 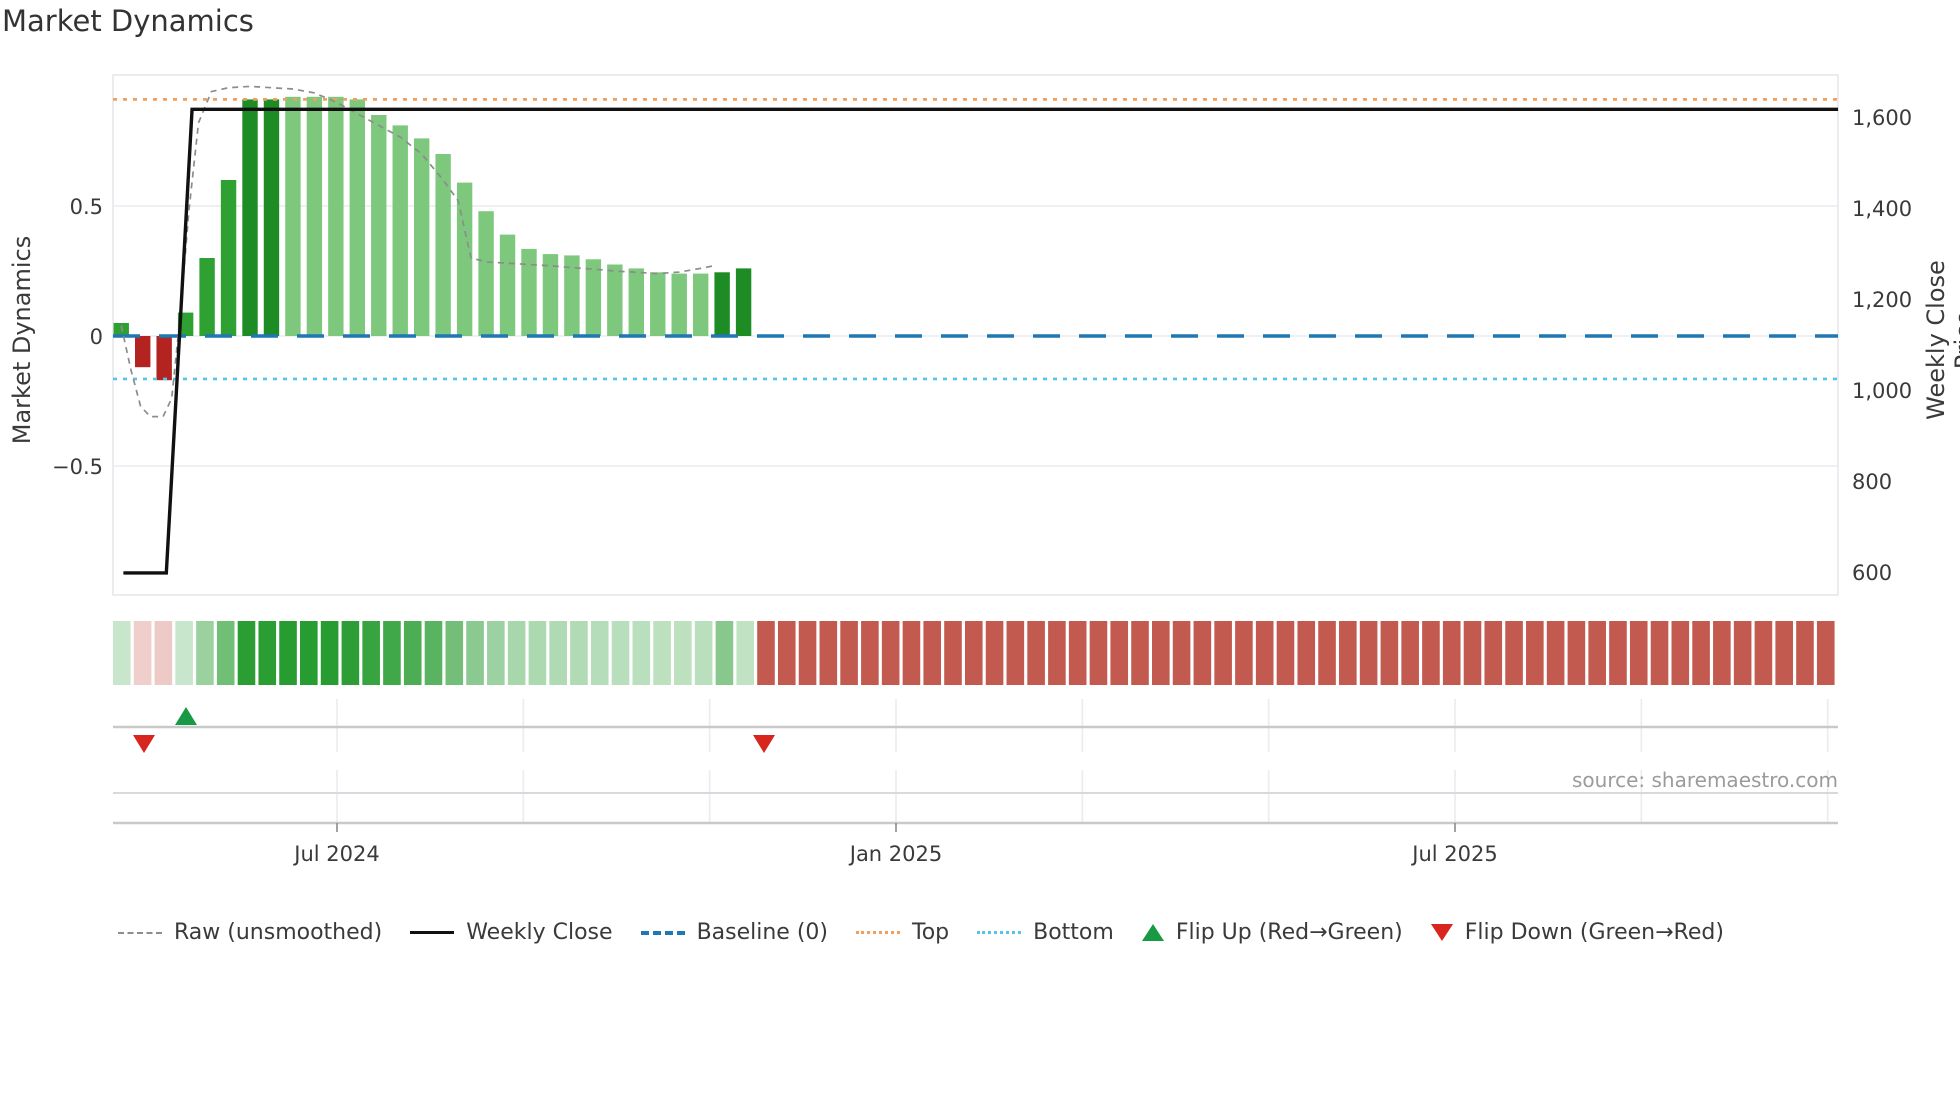 What do you see at coordinates (335, 854) in the screenshot?
I see `x-tick-label: Jul 2024` at bounding box center [335, 854].